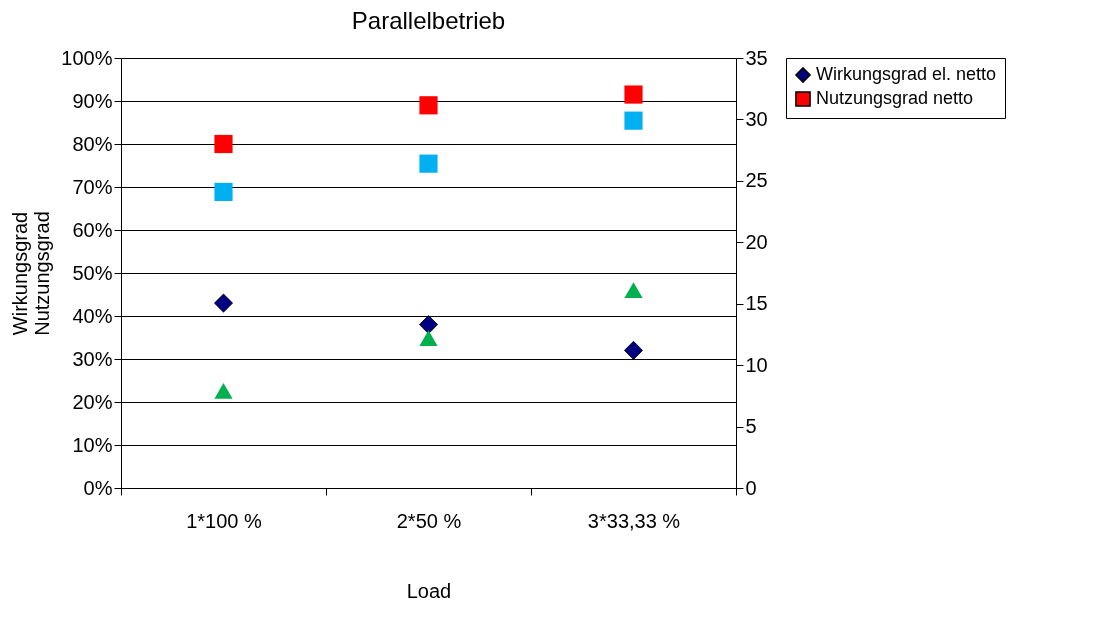  Describe the element at coordinates (756, 364) in the screenshot. I see `y2-tick-label: 10` at that location.